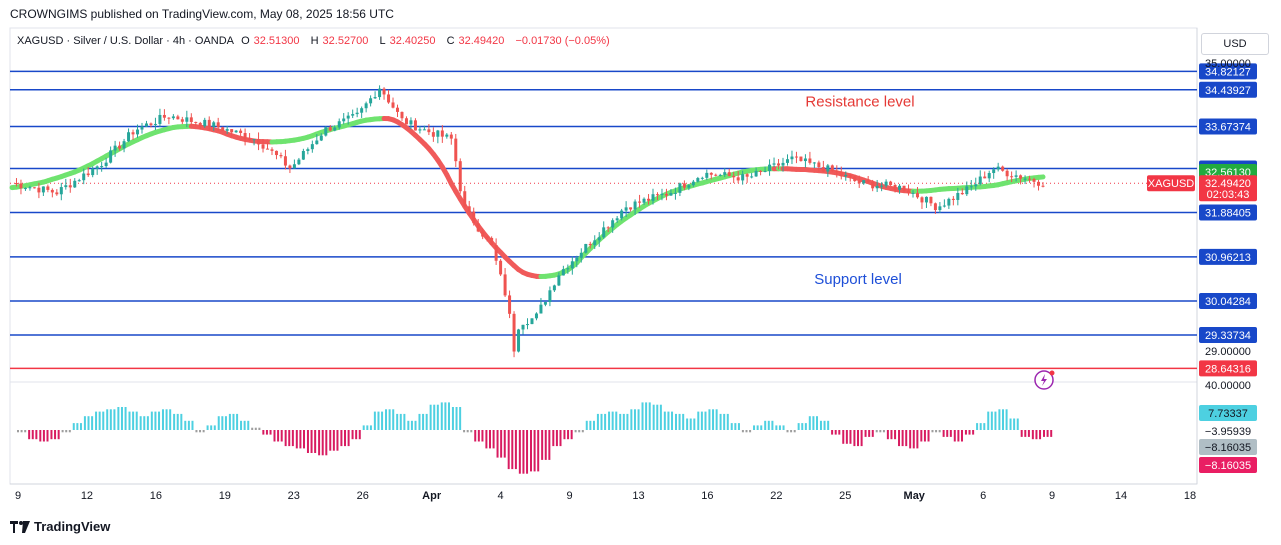 This screenshot has width=1281, height=545. I want to click on time-tick-4: 23, so click(294, 496).